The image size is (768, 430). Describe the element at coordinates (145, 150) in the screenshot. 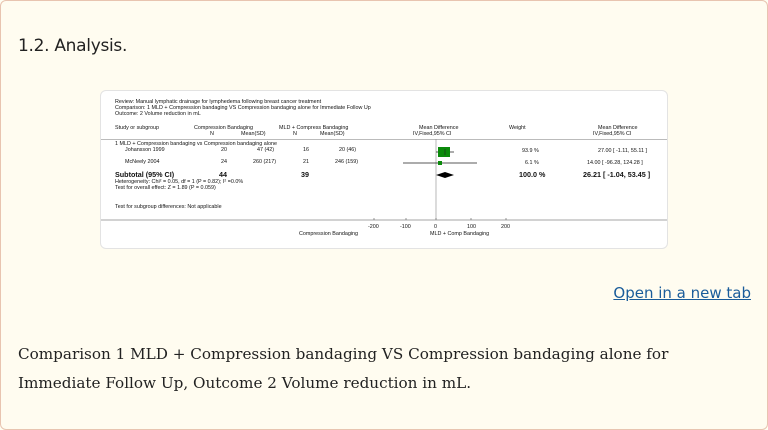

I see `study-name: Johansson 1999` at that location.